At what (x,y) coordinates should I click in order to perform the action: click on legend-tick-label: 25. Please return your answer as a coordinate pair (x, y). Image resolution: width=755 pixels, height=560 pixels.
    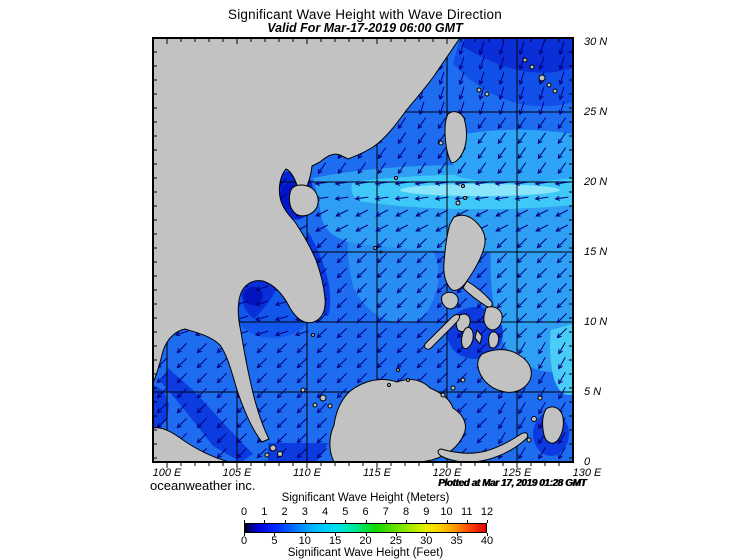
    Looking at the image, I should click on (395, 541).